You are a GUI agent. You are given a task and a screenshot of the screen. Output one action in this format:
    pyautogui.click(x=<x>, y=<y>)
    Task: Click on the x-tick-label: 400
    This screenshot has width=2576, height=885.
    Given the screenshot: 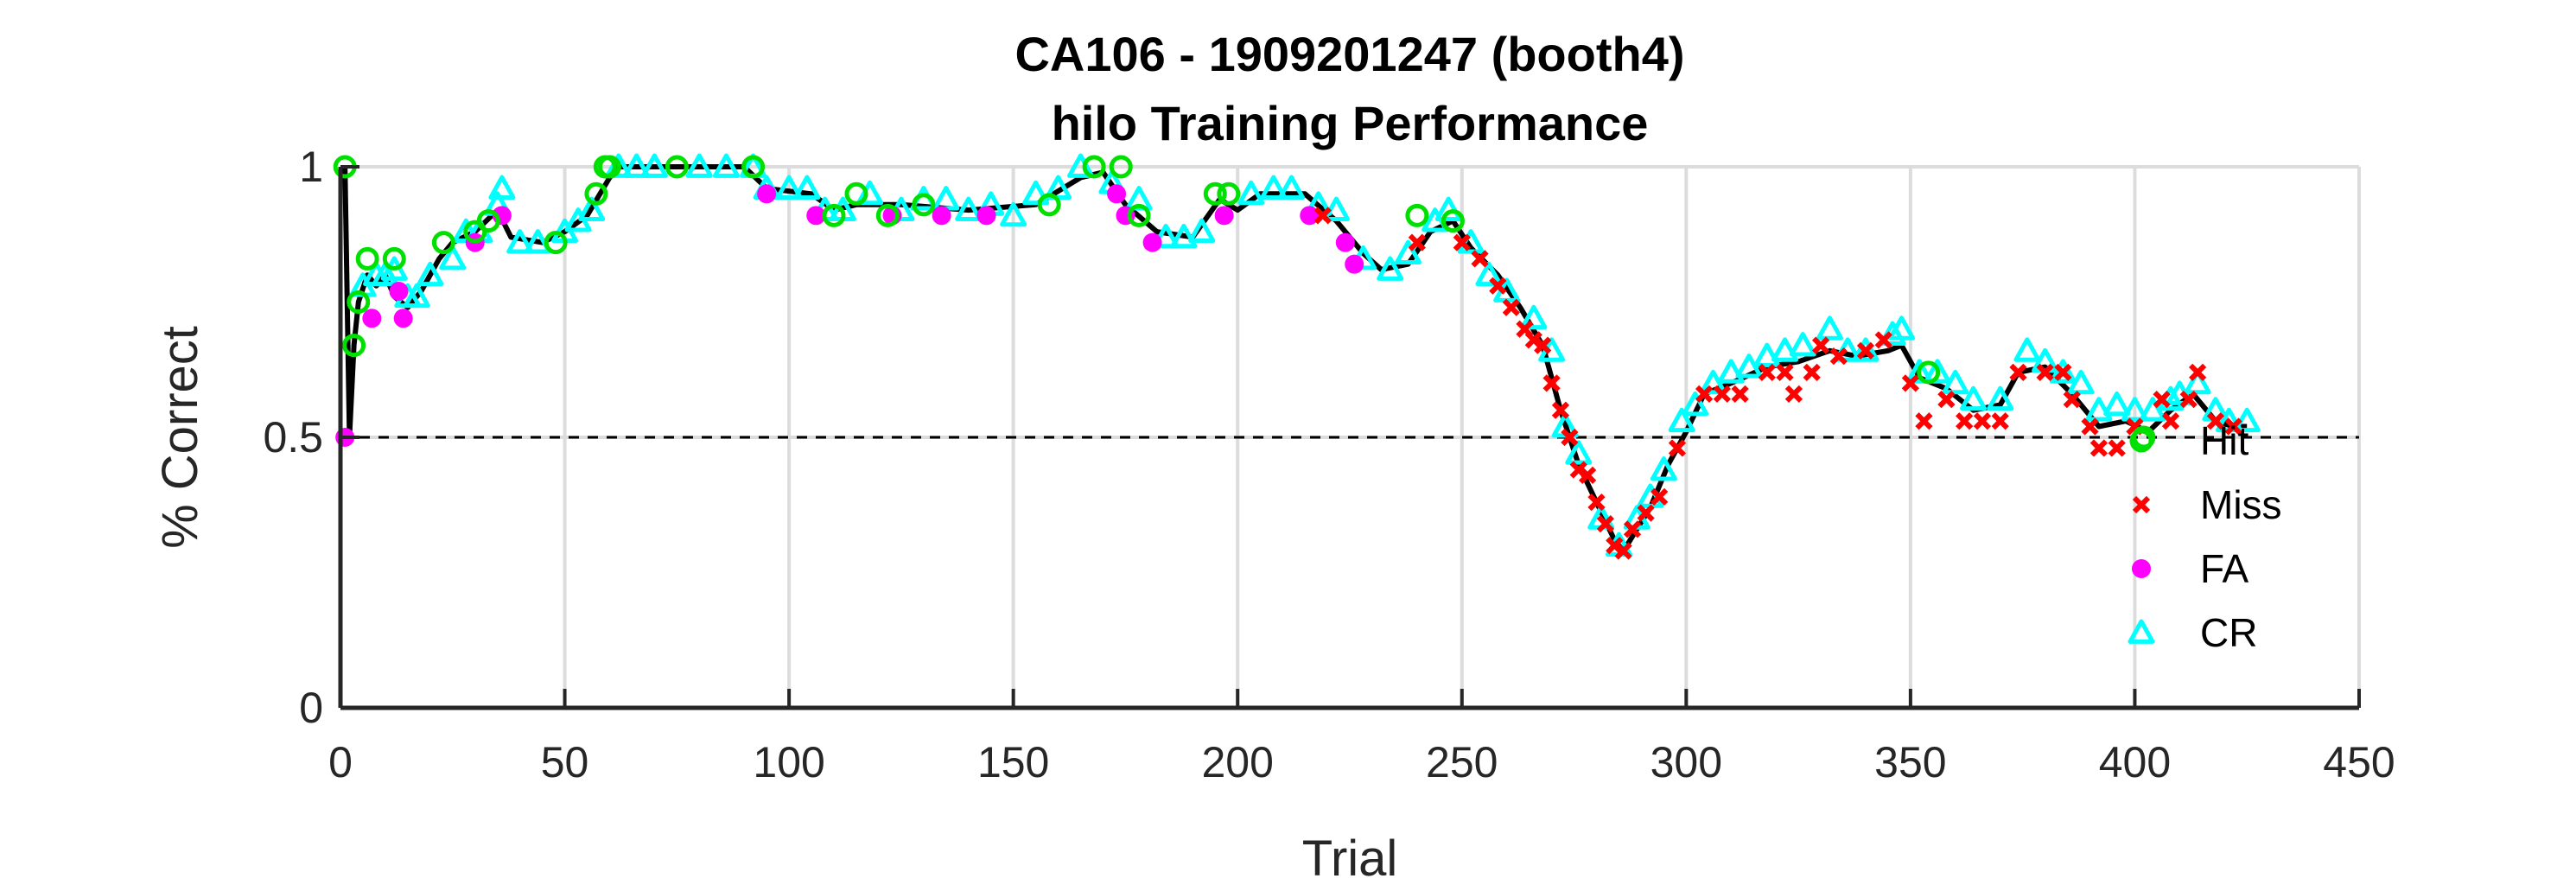 What is the action you would take?
    pyautogui.click(x=2135, y=762)
    